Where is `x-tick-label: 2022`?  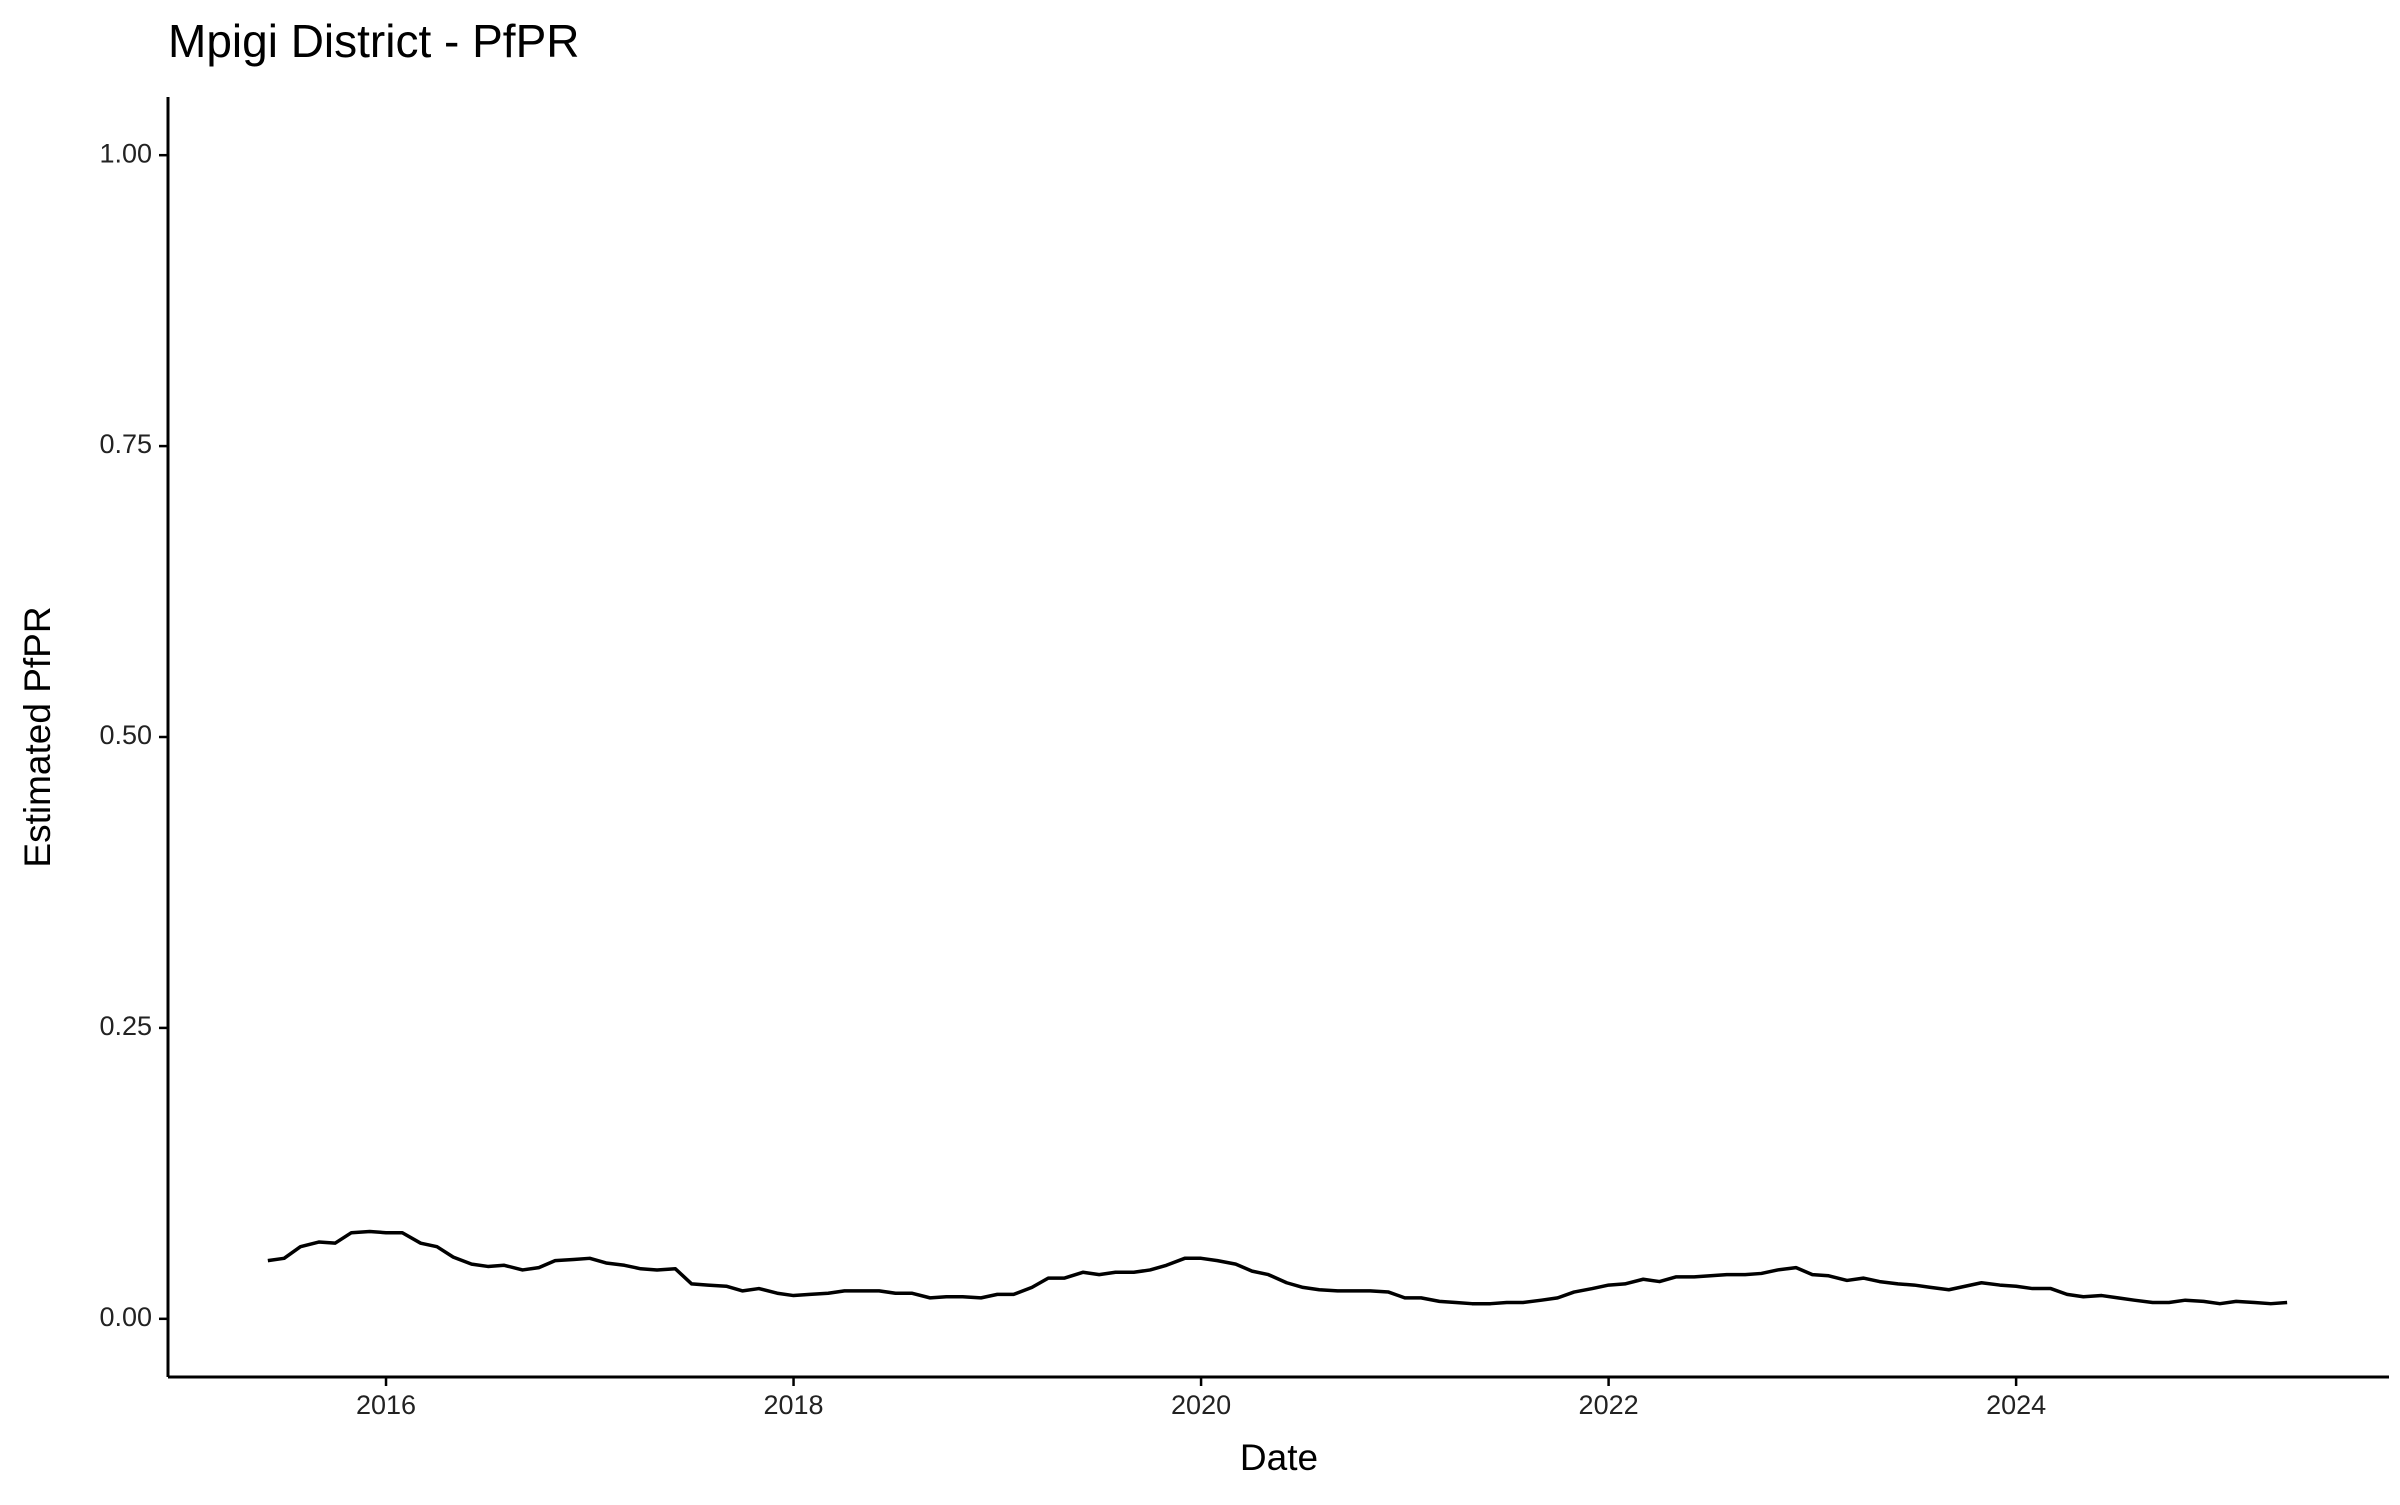 x-tick-label: 2022 is located at coordinates (1609, 1405).